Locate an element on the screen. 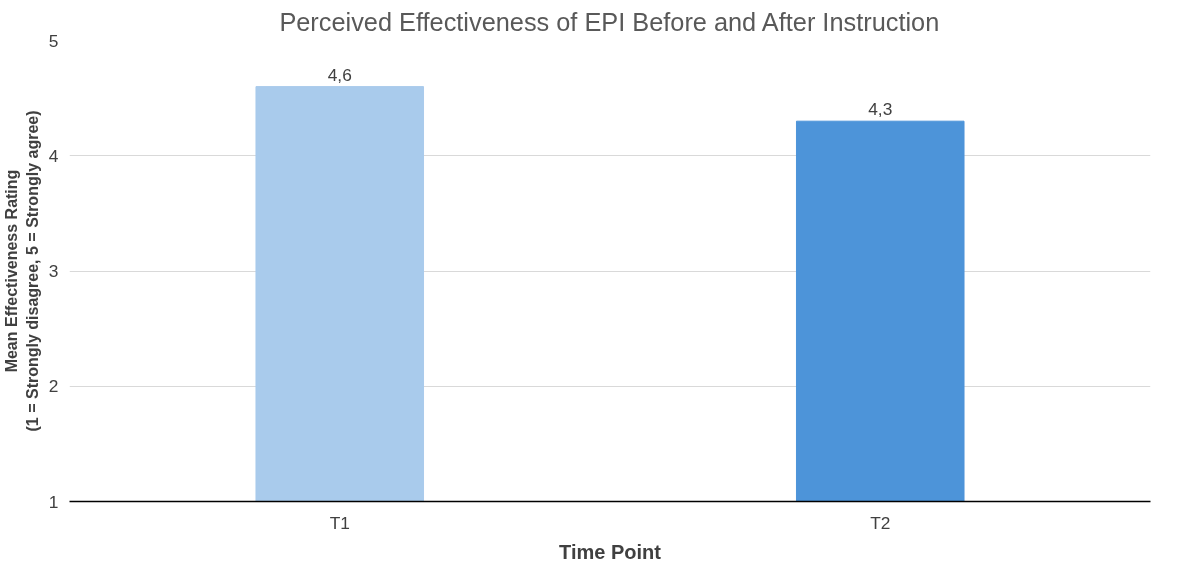 The height and width of the screenshot is (574, 1180). y-tick-label: 4 is located at coordinates (53, 155).